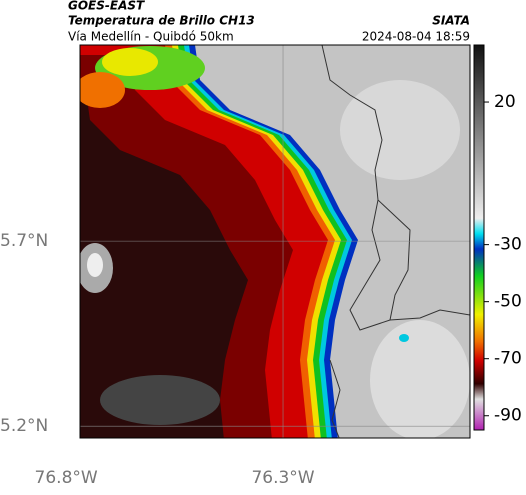  What do you see at coordinates (24, 241) in the screenshot?
I see `lat-label: 5.7°N` at bounding box center [24, 241].